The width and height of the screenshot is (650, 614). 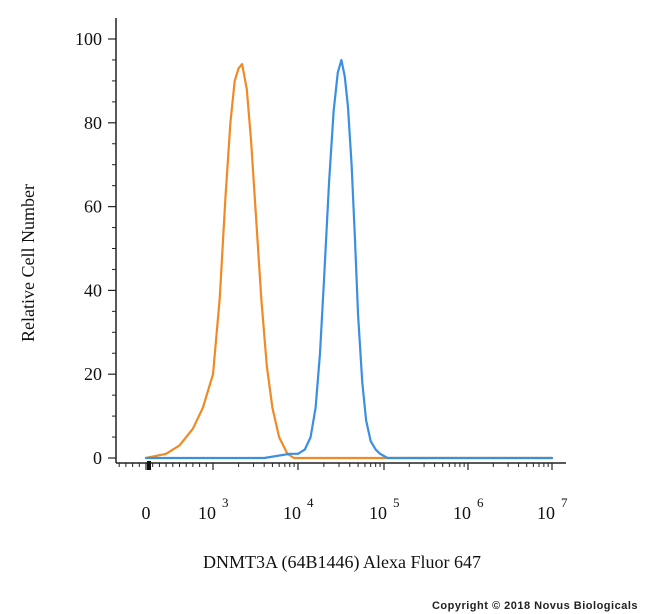 What do you see at coordinates (225, 502) in the screenshot?
I see `x-tick-exponent: 3` at bounding box center [225, 502].